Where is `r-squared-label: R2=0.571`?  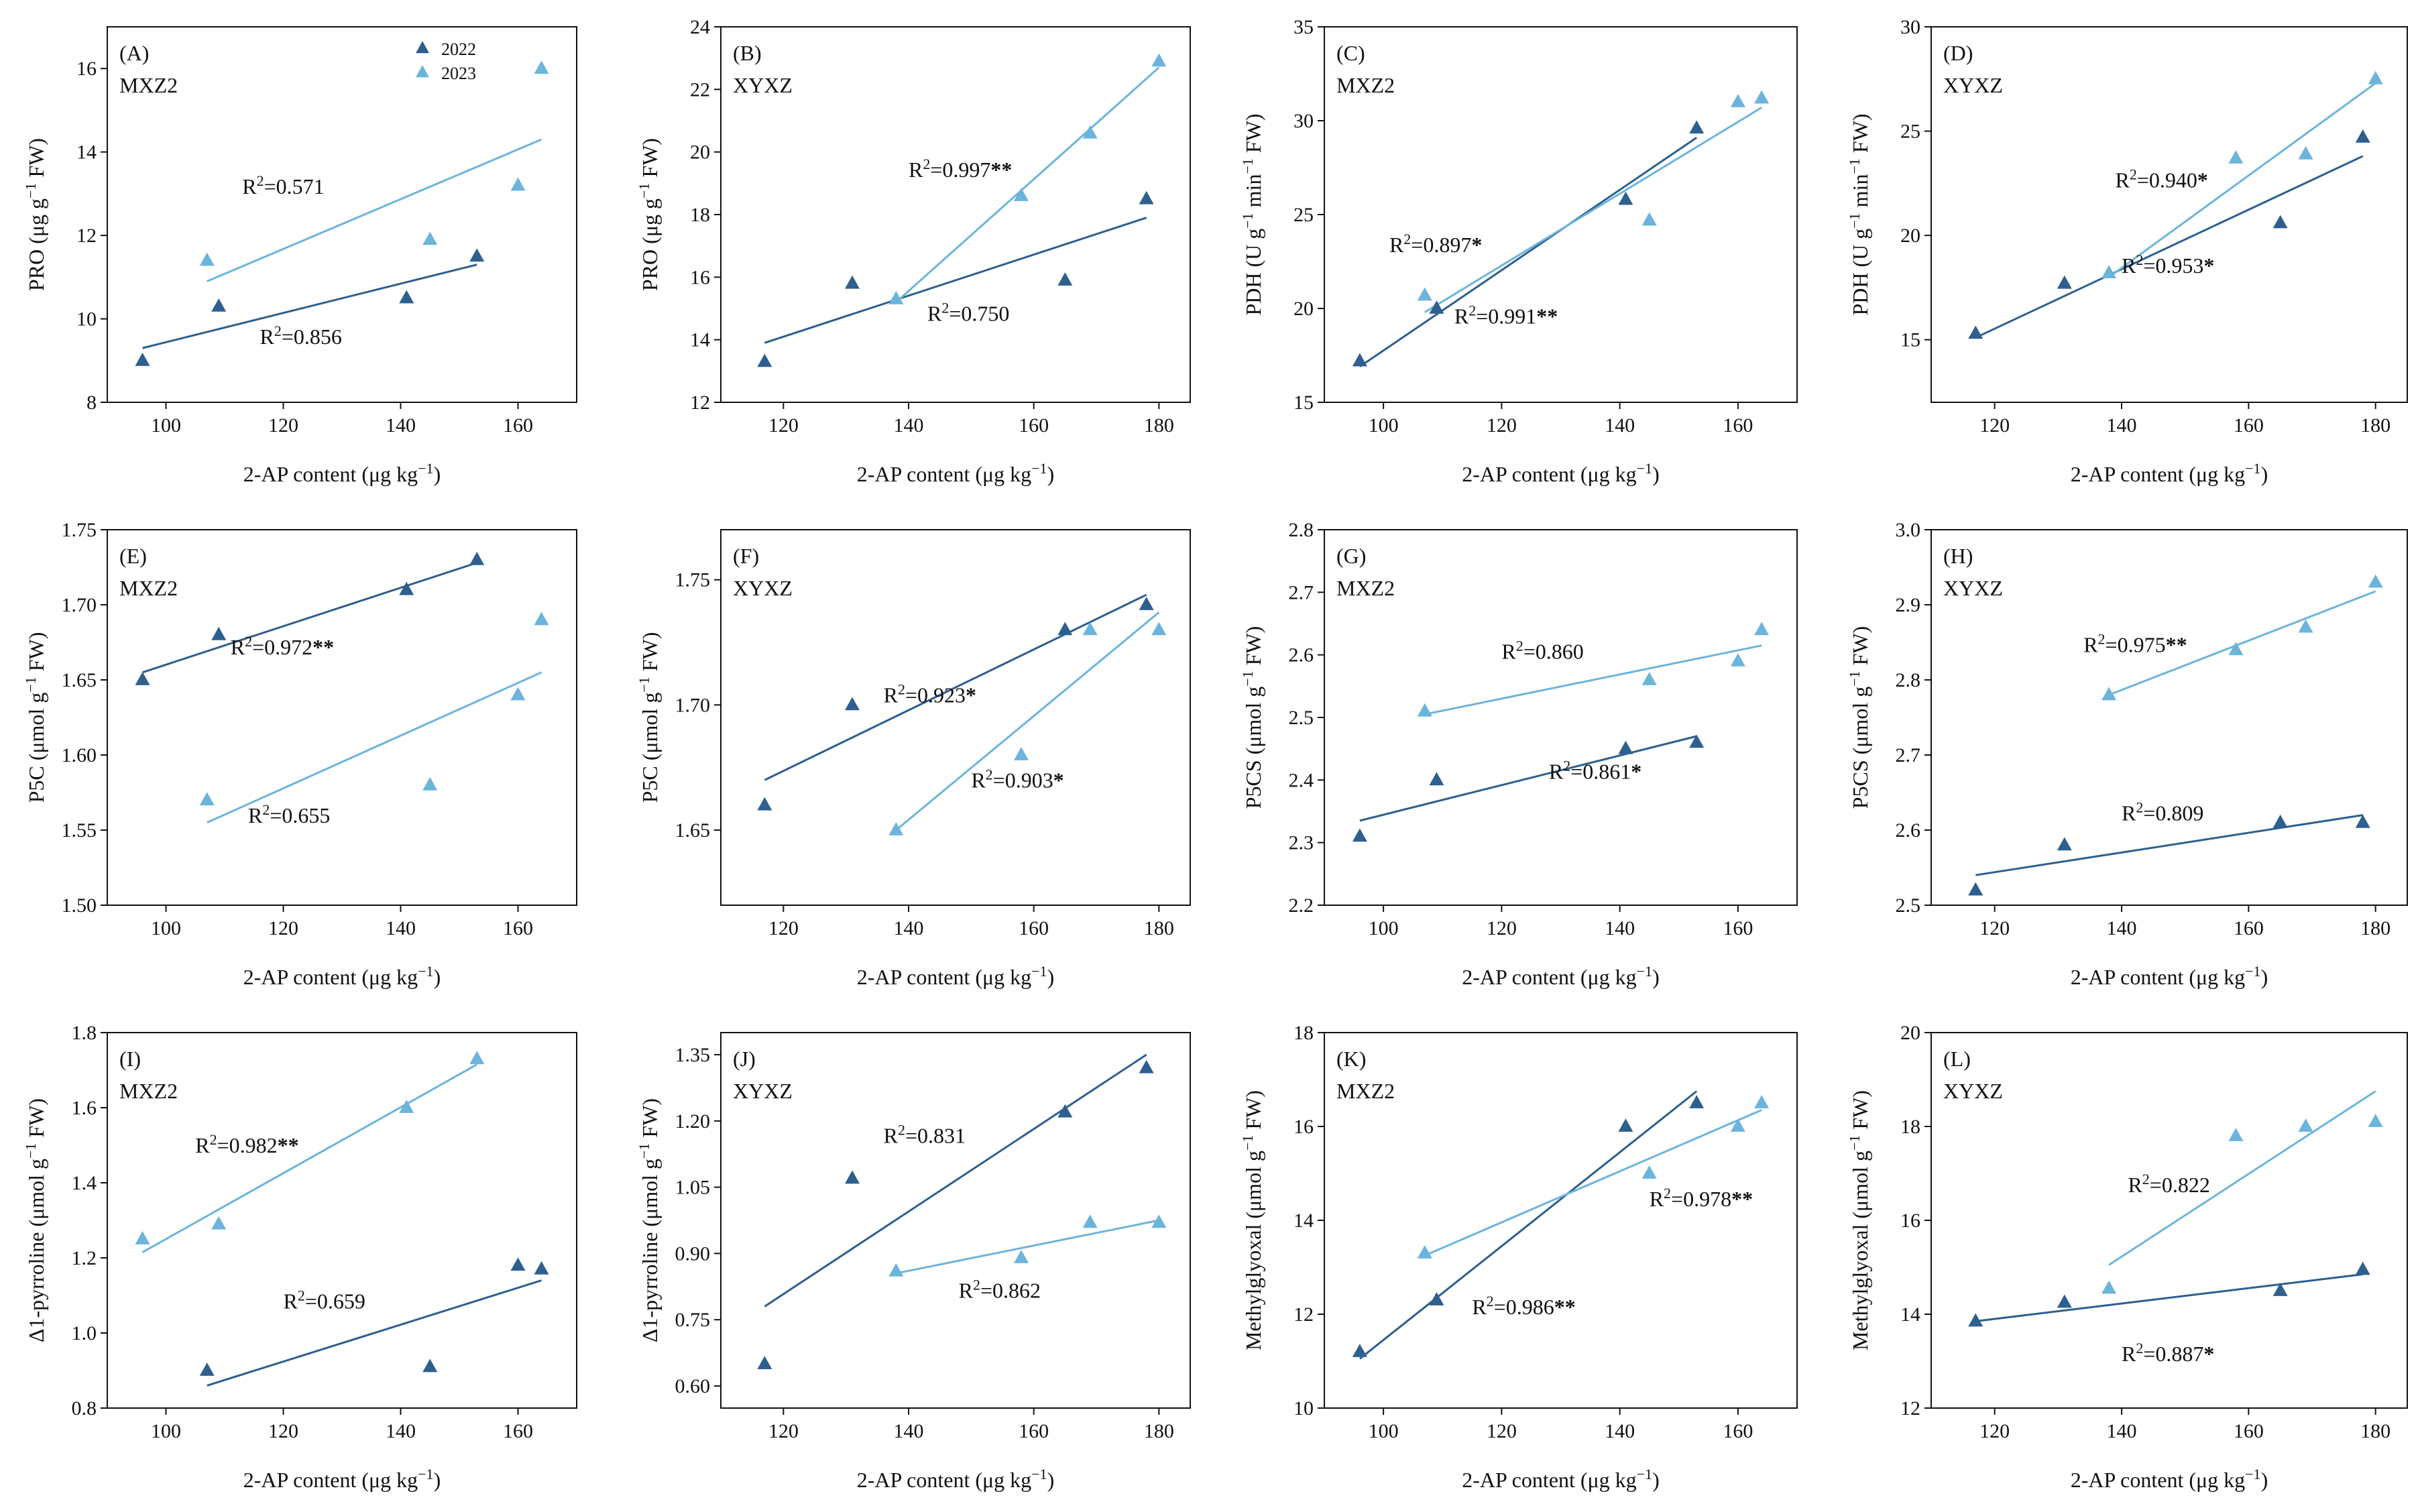 r-squared-label: R2=0.571 is located at coordinates (283, 185).